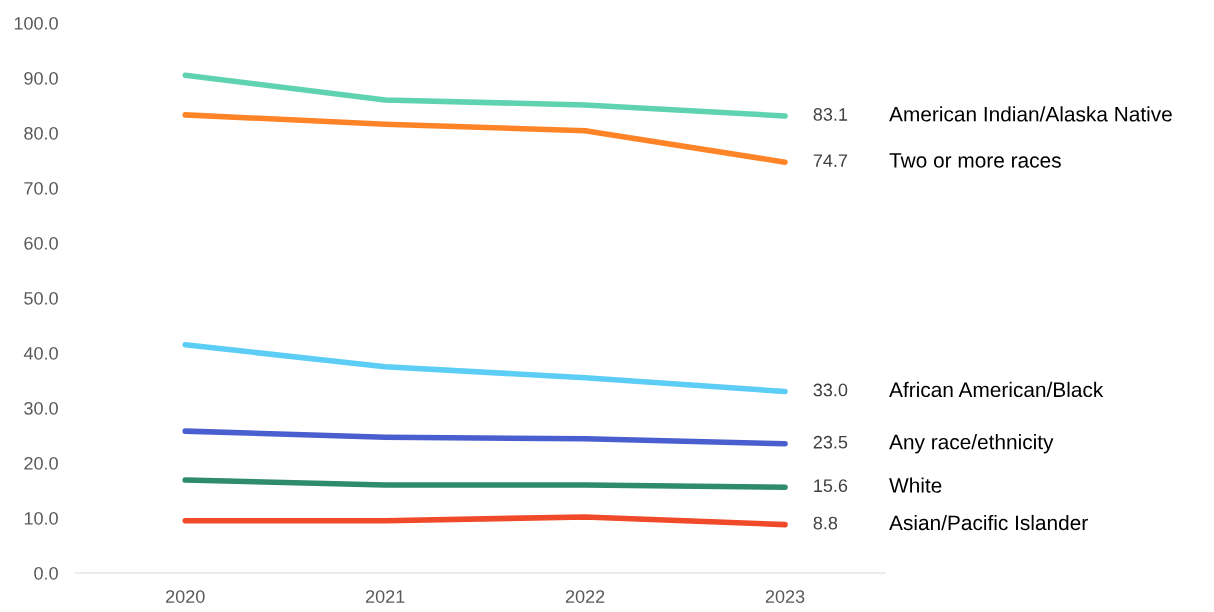 The width and height of the screenshot is (1214, 612). Describe the element at coordinates (36, 23) in the screenshot. I see `y-tick-label: 100.0` at that location.